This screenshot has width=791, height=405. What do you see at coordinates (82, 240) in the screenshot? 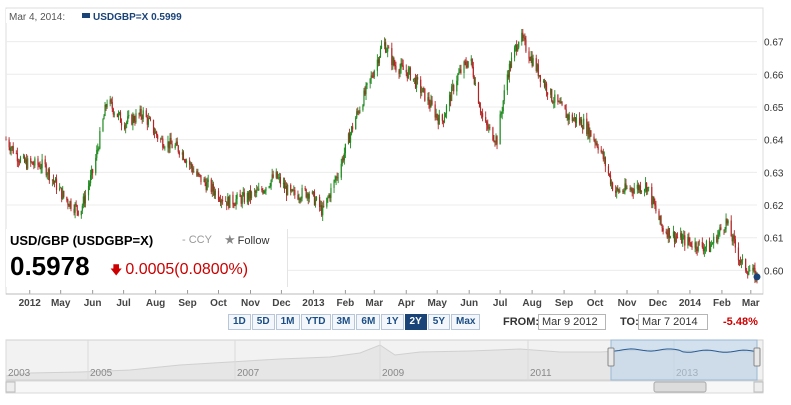
I see `quote-title: USD/GBP (USDGBP=X)` at bounding box center [82, 240].